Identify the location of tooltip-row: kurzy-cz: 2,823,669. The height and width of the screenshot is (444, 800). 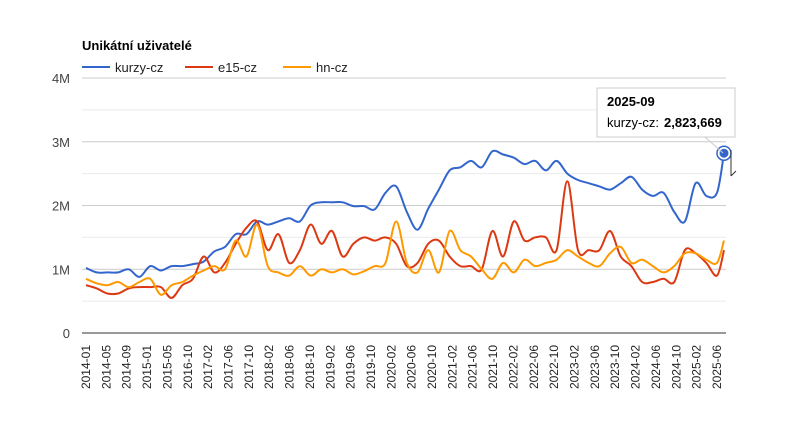
(664, 122).